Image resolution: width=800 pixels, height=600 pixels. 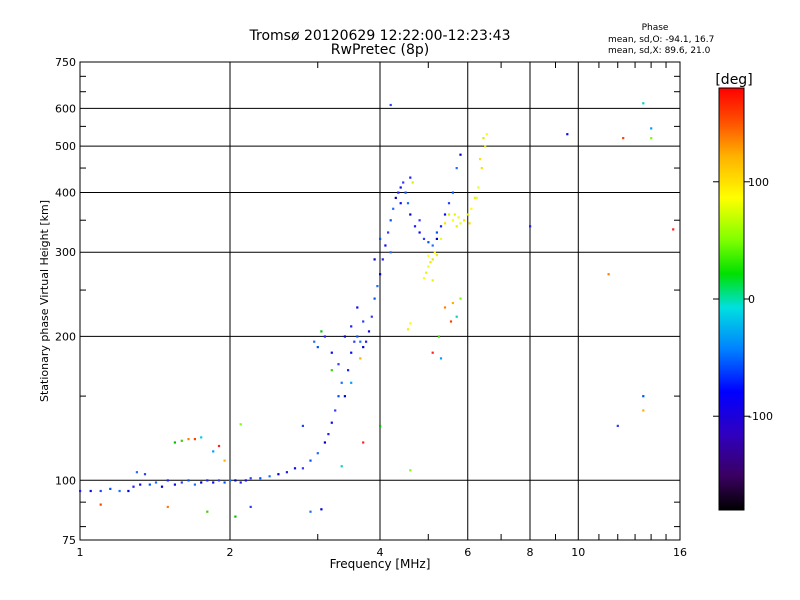 What do you see at coordinates (578, 552) in the screenshot?
I see `x-tick-label: 10` at bounding box center [578, 552].